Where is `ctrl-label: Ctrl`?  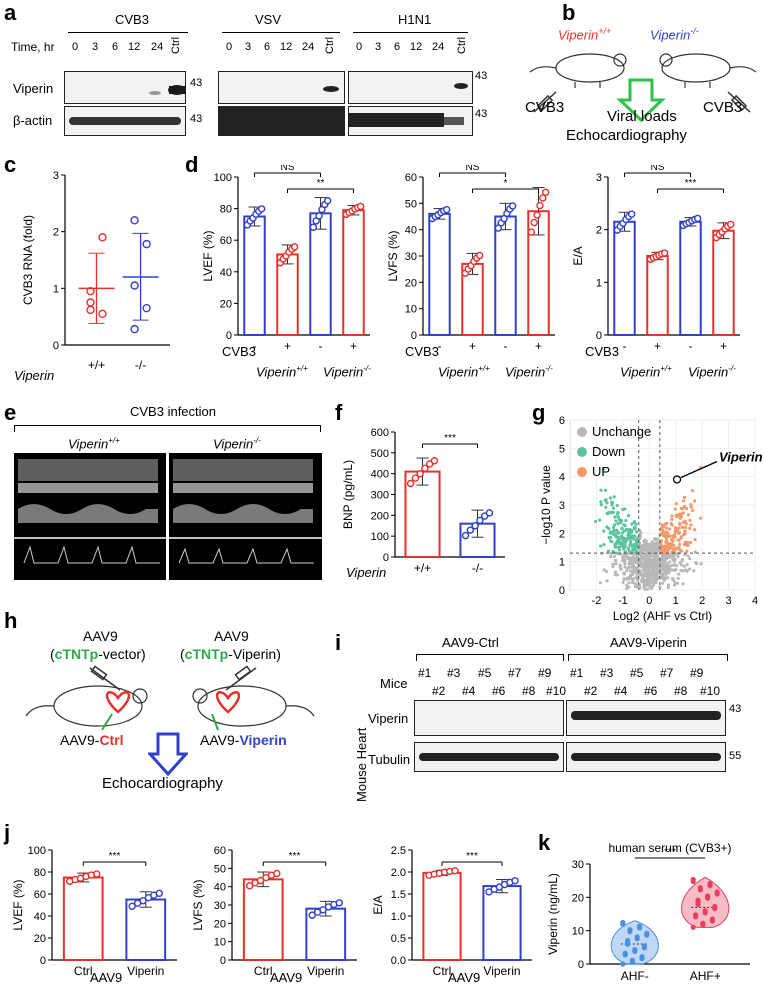 ctrl-label: Ctrl is located at coordinates (330, 45).